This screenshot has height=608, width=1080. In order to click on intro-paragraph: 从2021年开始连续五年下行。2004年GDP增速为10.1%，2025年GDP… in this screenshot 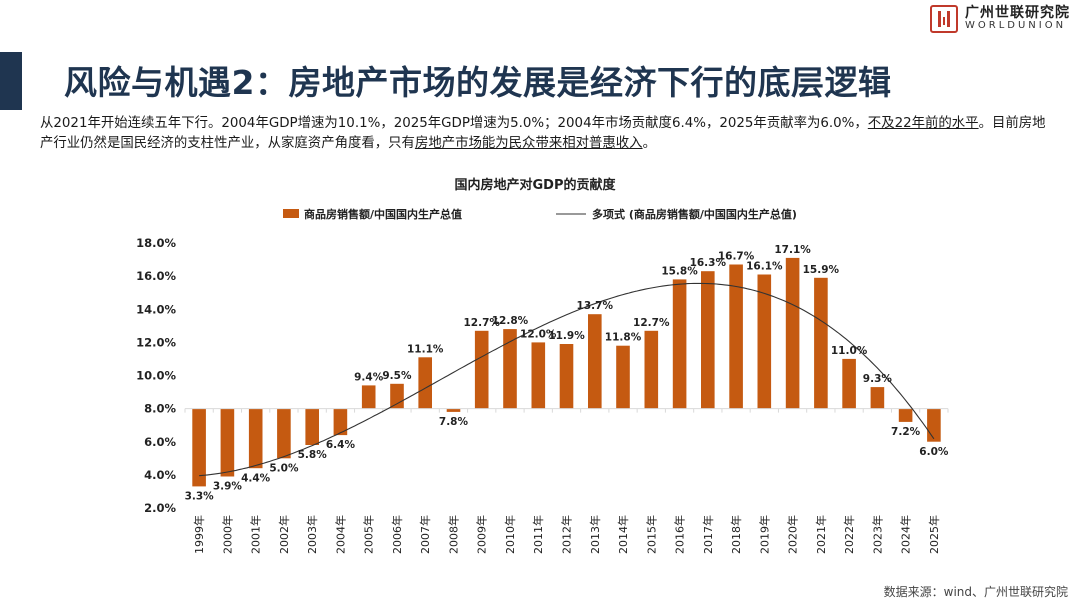, I will do `click(545, 134)`.